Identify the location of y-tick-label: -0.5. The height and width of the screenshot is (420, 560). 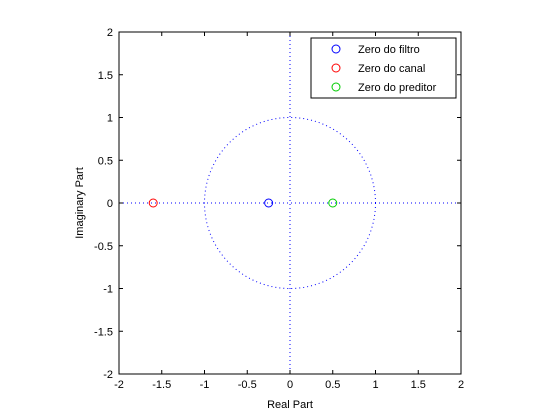
(103, 247).